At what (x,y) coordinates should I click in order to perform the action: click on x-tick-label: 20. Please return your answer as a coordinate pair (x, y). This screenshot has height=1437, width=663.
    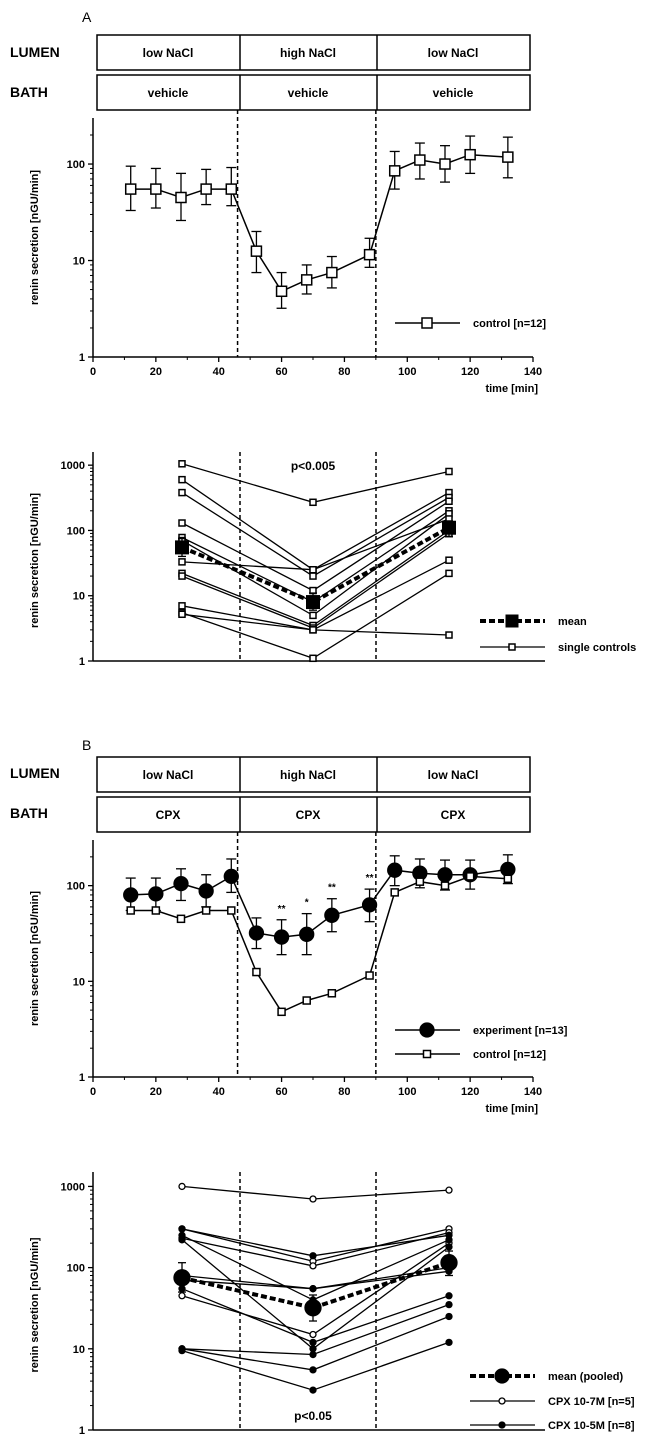
    Looking at the image, I should click on (156, 1092).